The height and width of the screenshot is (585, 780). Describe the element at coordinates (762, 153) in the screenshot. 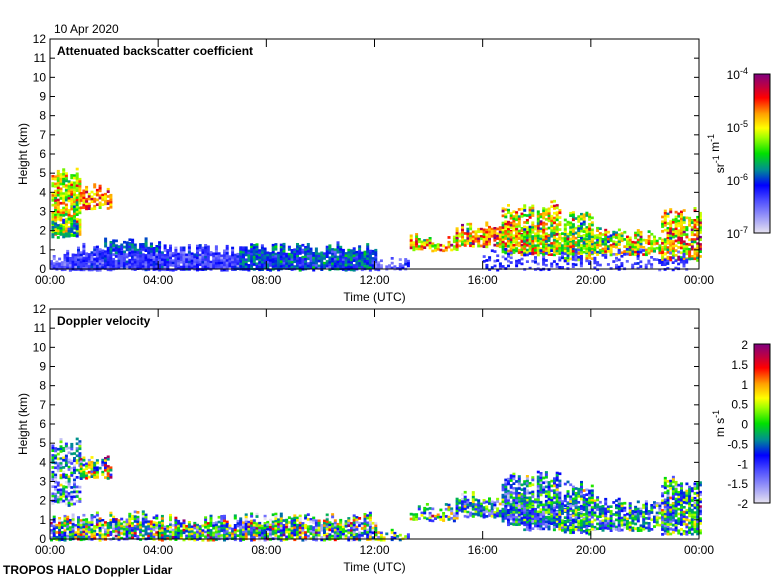

I see `colorbar` at that location.